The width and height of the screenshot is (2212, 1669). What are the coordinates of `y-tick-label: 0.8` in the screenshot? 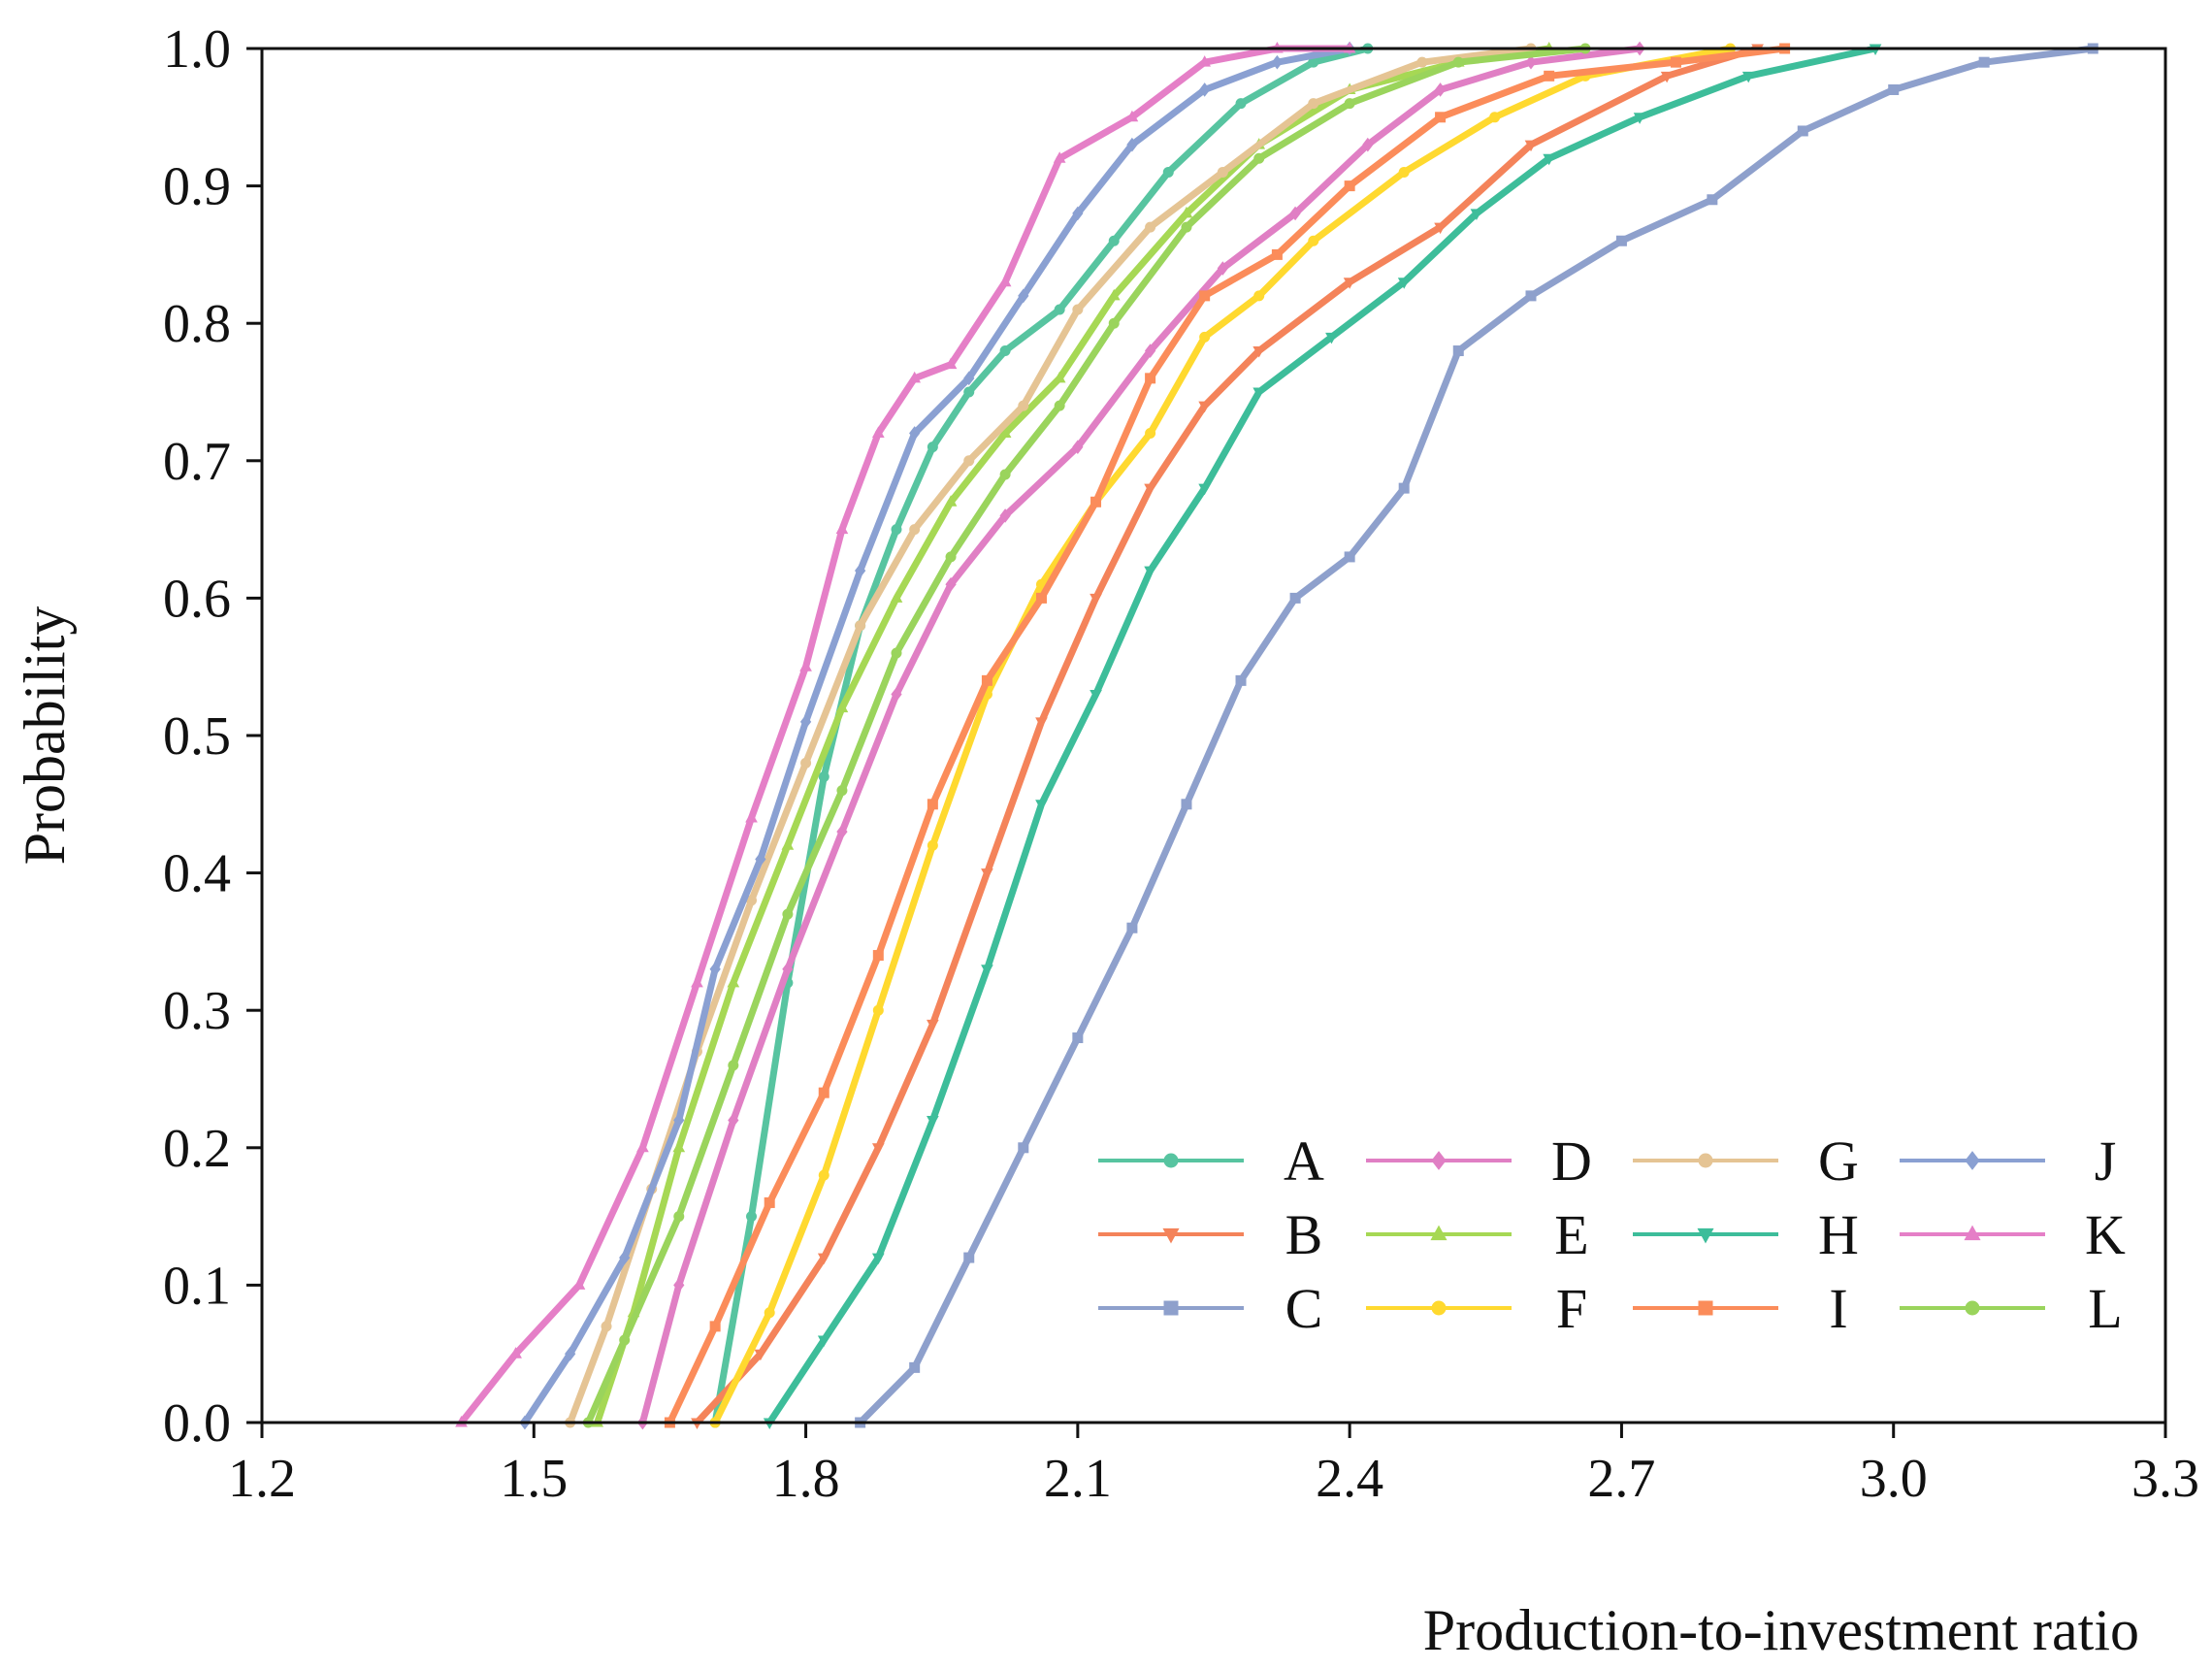 It's located at (197, 324).